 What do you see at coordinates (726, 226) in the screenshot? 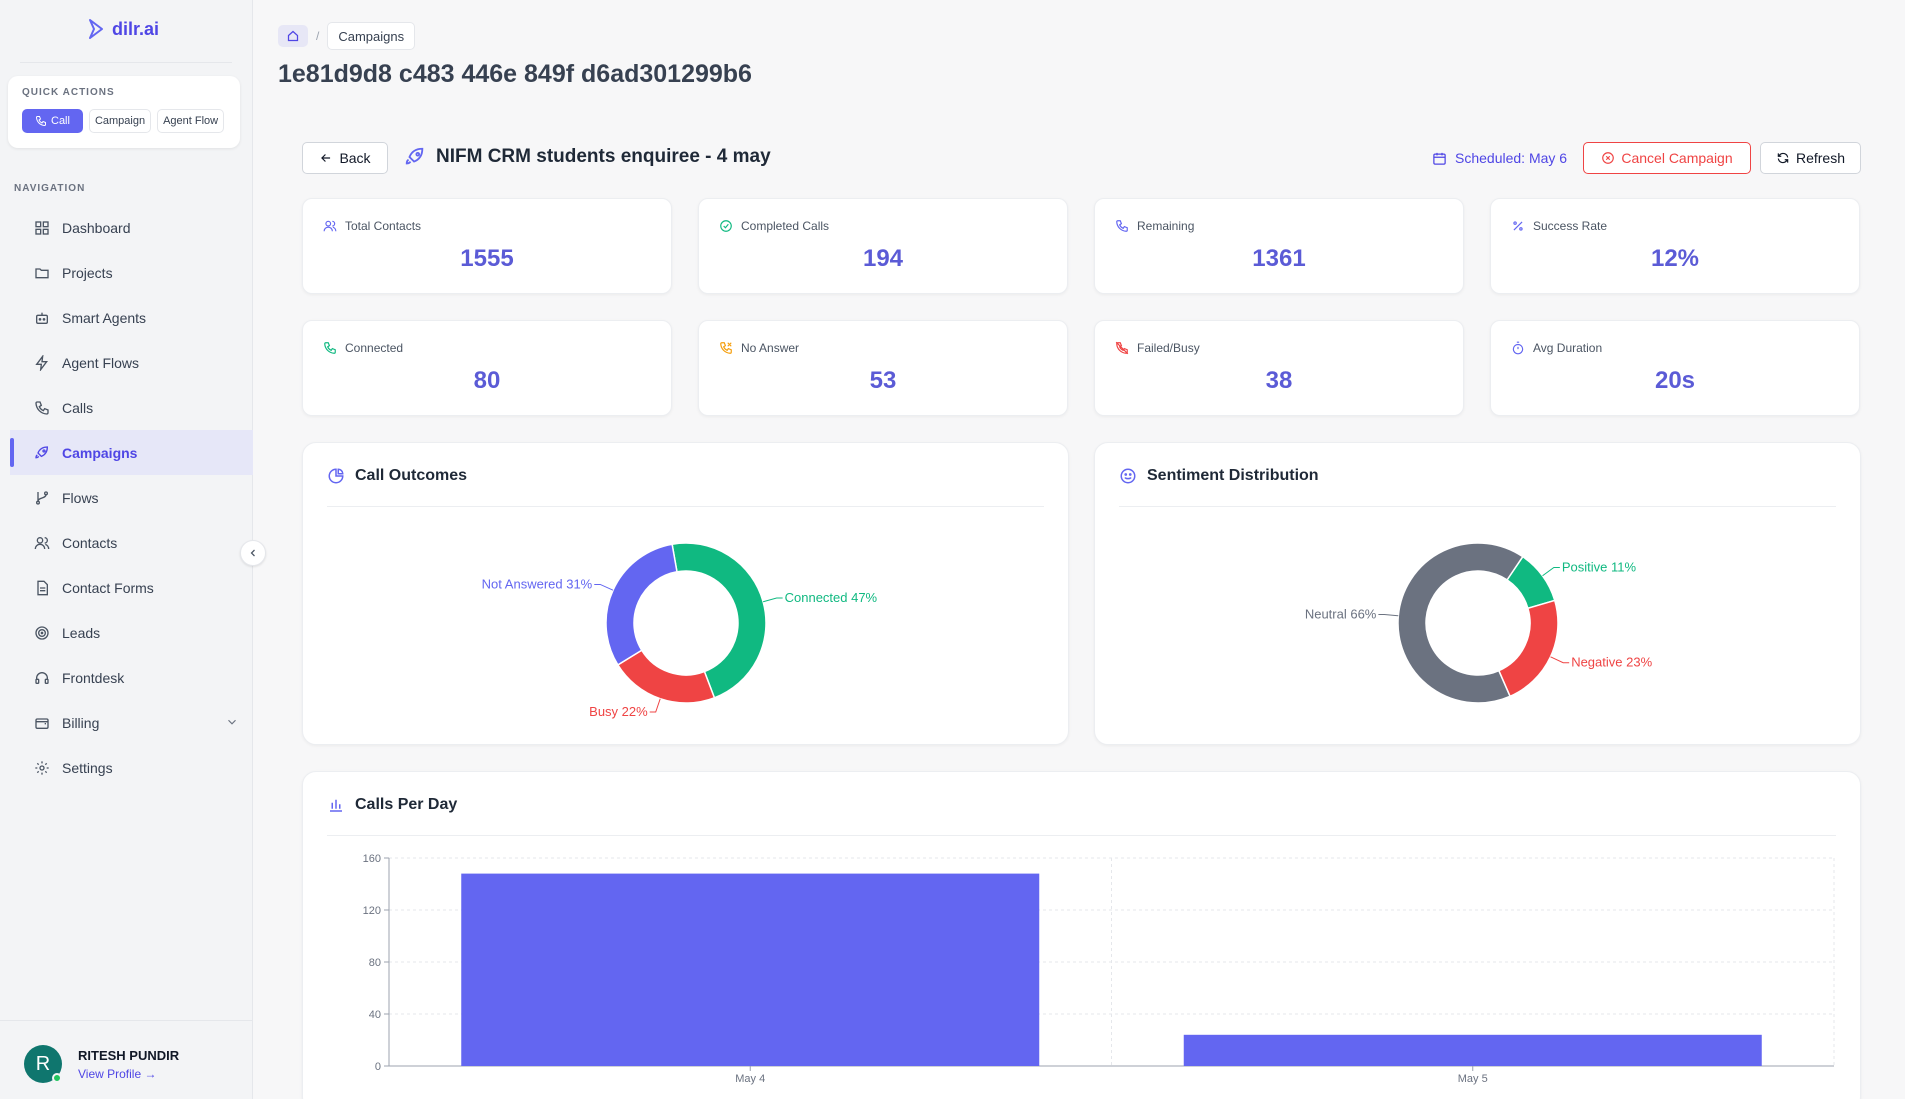
I see `check-circle-icon` at bounding box center [726, 226].